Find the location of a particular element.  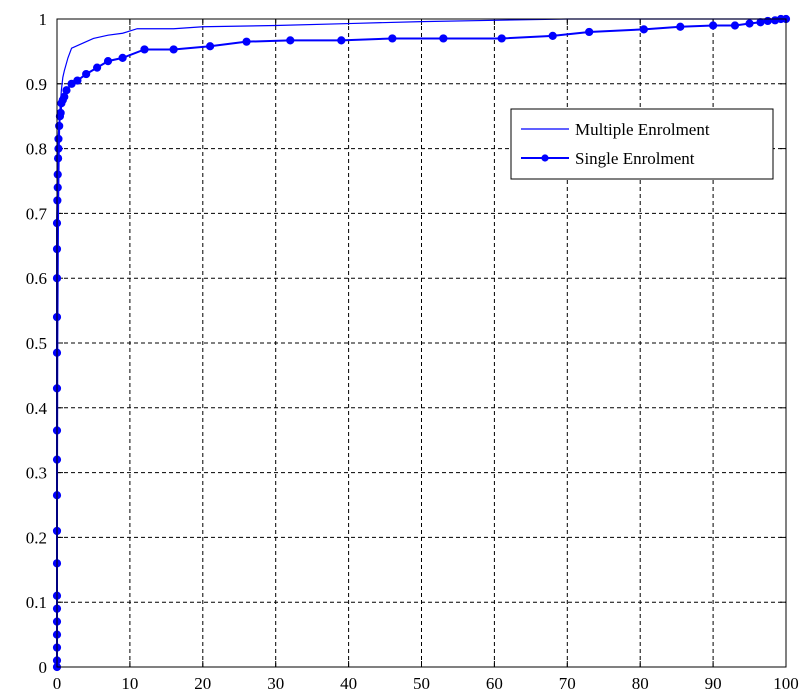

legend-marker is located at coordinates (545, 158).